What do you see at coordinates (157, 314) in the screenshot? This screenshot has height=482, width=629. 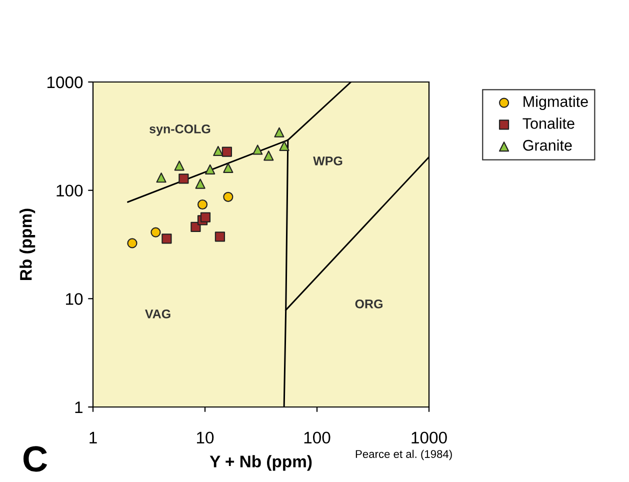 I see `annotation: VAG` at bounding box center [157, 314].